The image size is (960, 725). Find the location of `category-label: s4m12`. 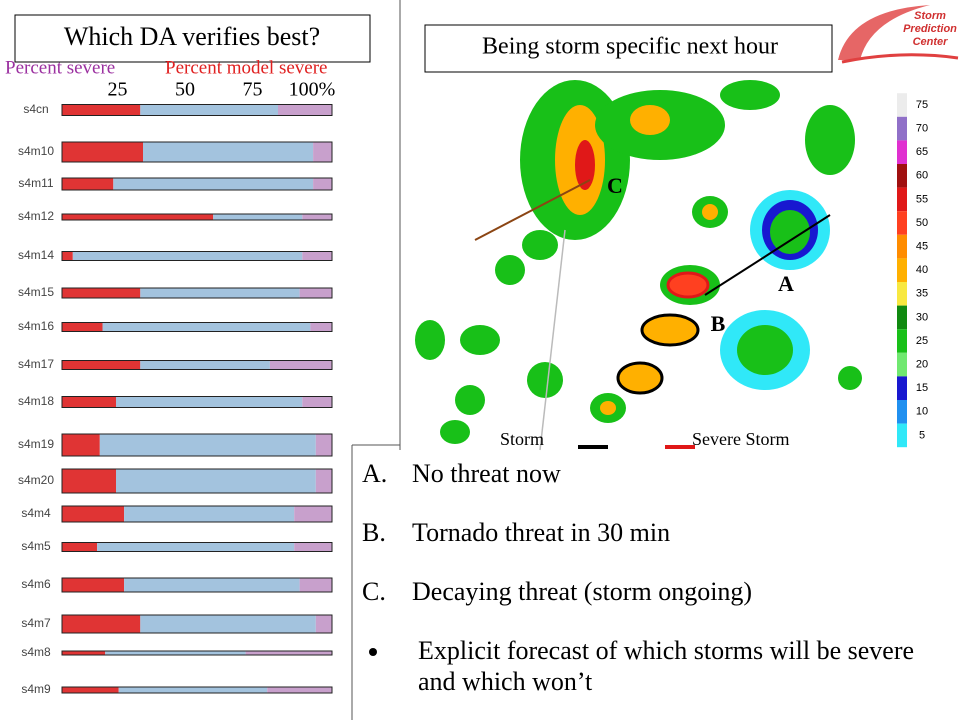

category-label: s4m12 is located at coordinates (36, 216).